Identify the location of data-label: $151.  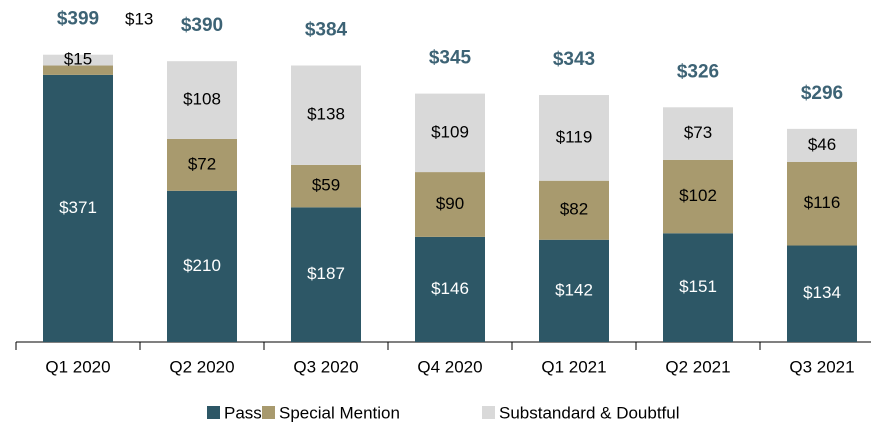
(698, 286).